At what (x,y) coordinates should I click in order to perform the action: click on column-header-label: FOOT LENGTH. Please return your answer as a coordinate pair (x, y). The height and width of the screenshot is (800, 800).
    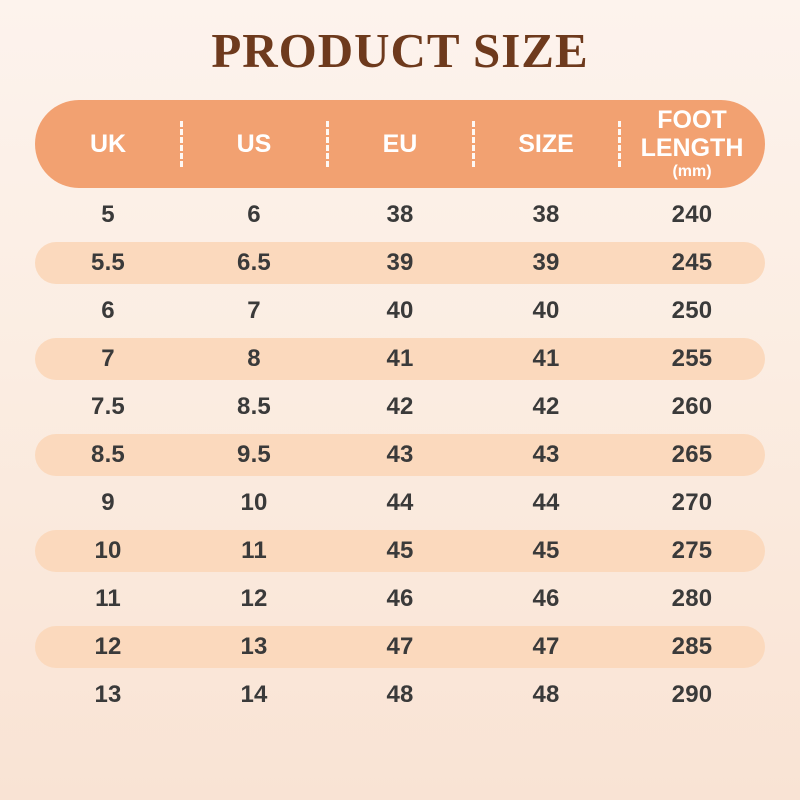
    Looking at the image, I should click on (692, 134).